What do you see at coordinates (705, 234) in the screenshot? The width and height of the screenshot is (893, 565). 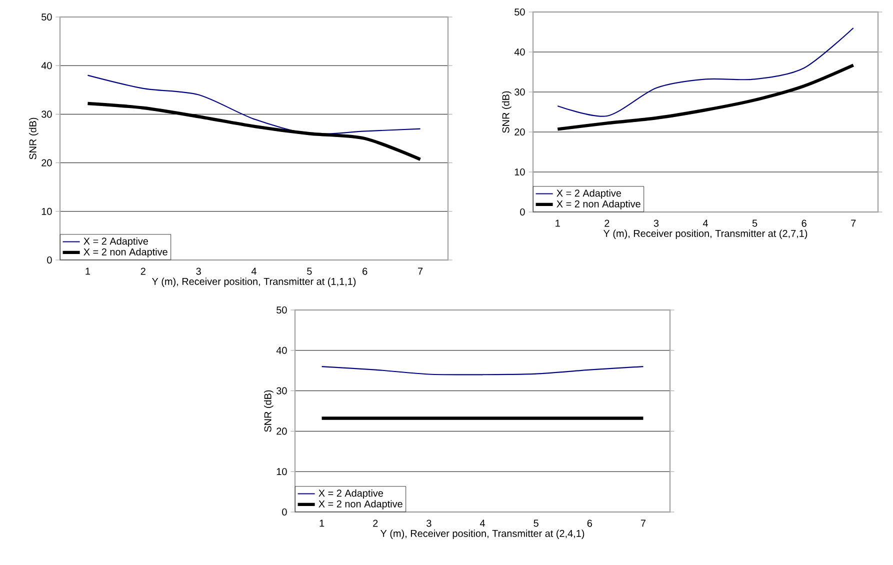 I see `x-axis-title: Y (m), Receiver position, Transmitter at (2,7,1)` at bounding box center [705, 234].